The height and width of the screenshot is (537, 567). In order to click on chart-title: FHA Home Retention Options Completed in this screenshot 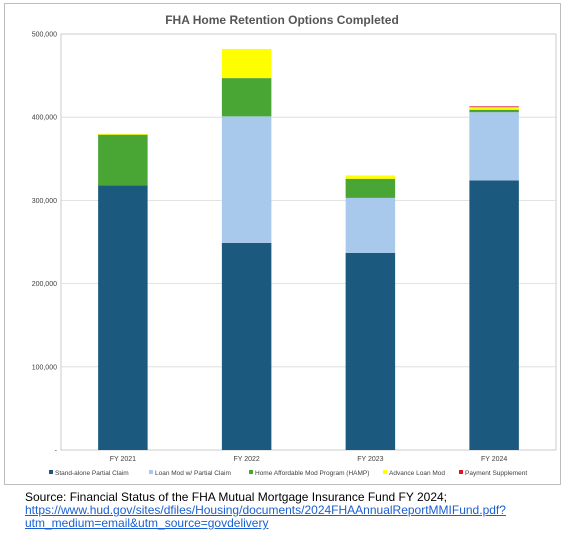, I will do `click(282, 20)`.